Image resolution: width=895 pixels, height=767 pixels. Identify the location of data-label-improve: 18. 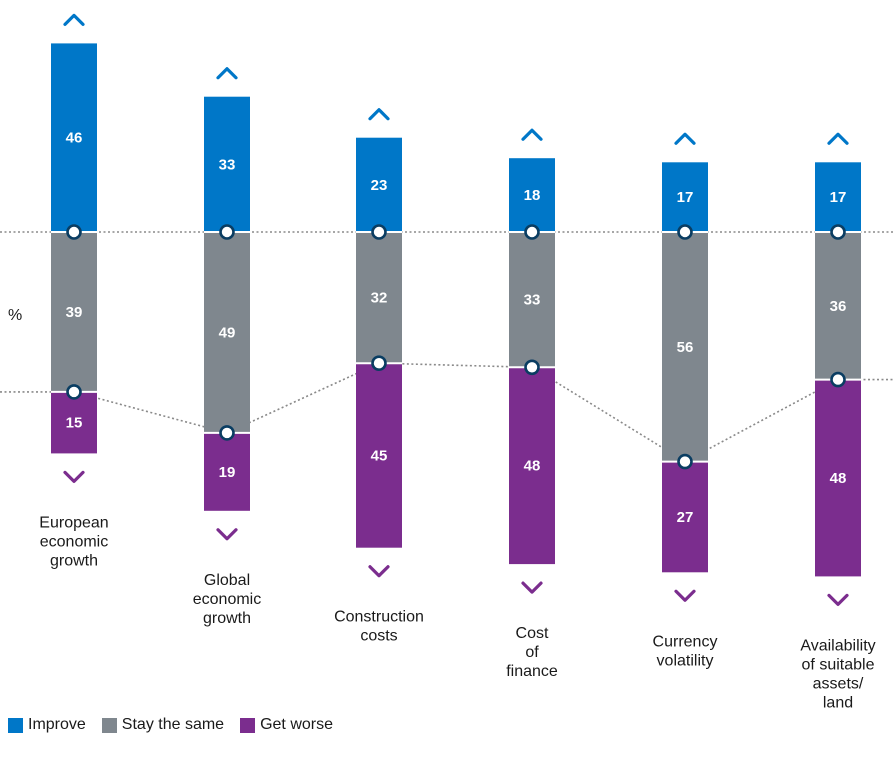
(532, 195).